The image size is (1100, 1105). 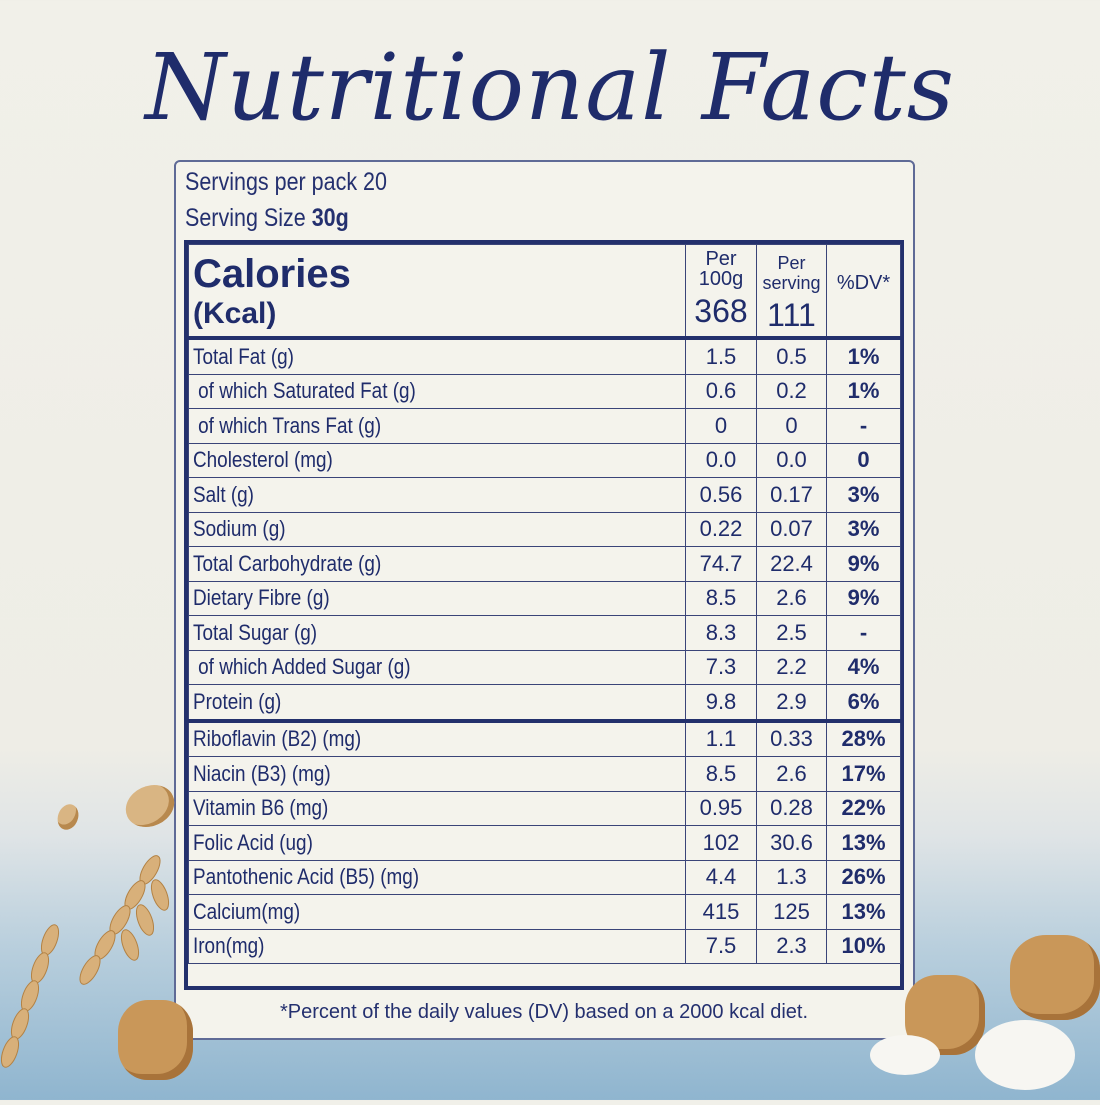 I want to click on perserv-value: 2.2, so click(x=791, y=667).